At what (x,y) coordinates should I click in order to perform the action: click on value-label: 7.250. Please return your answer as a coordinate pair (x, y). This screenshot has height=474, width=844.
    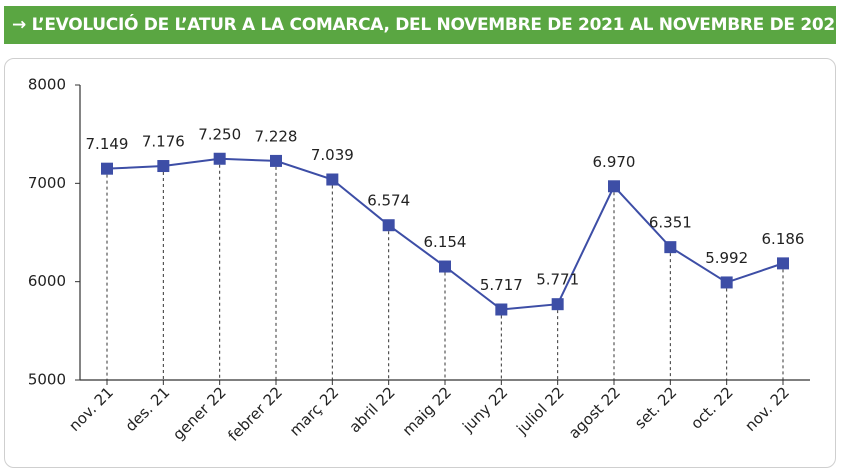
    Looking at the image, I should click on (219, 134).